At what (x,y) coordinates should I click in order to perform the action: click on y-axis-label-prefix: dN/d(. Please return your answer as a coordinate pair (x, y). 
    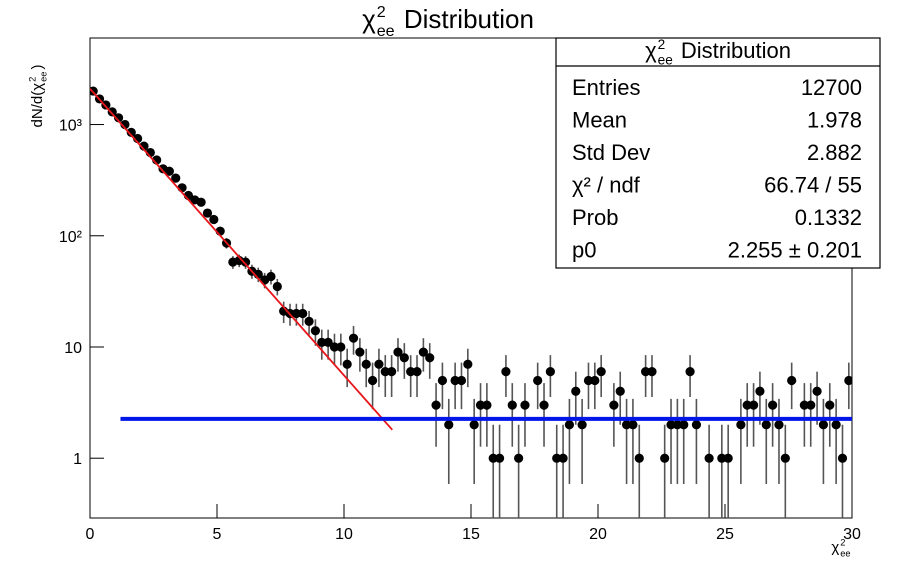
    Looking at the image, I should click on (37, 109).